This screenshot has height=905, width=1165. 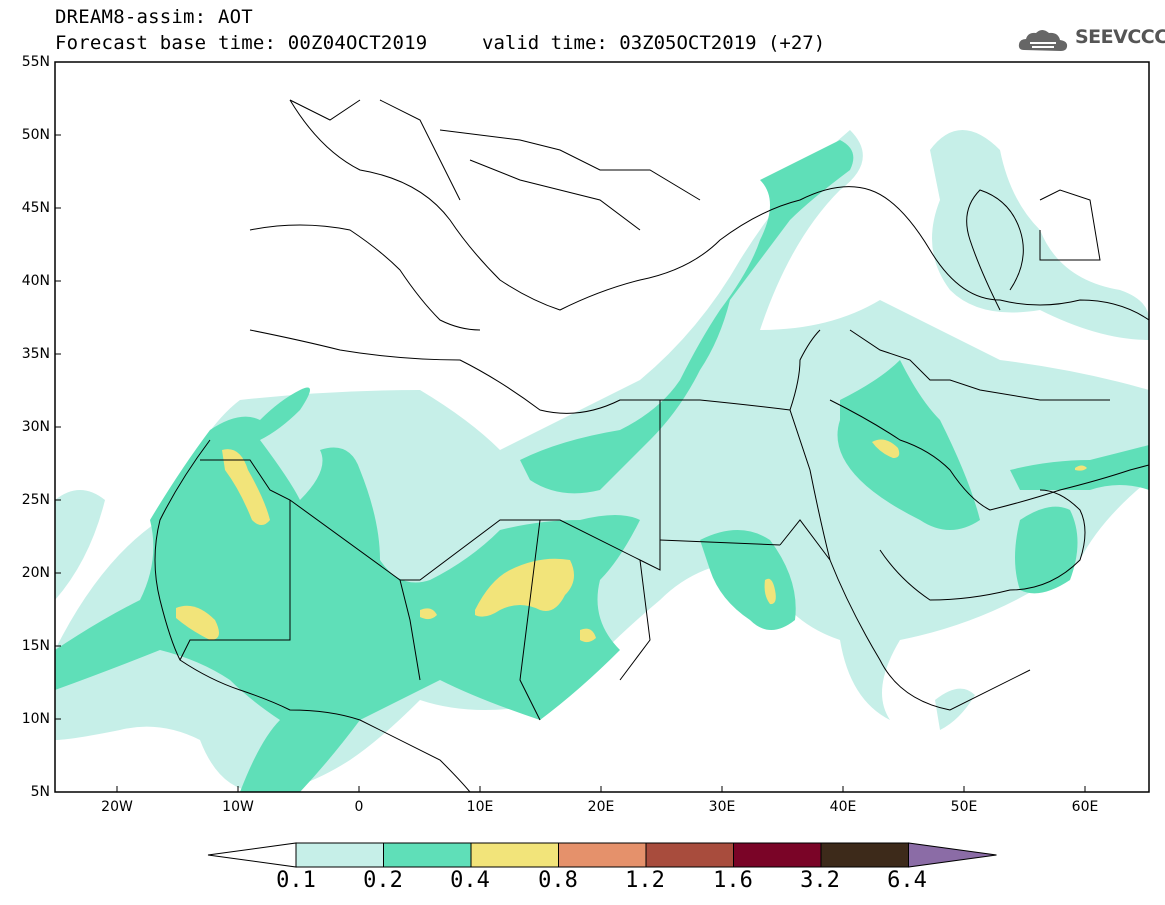 I want to click on colorbar-label: 0.8, so click(x=558, y=880).